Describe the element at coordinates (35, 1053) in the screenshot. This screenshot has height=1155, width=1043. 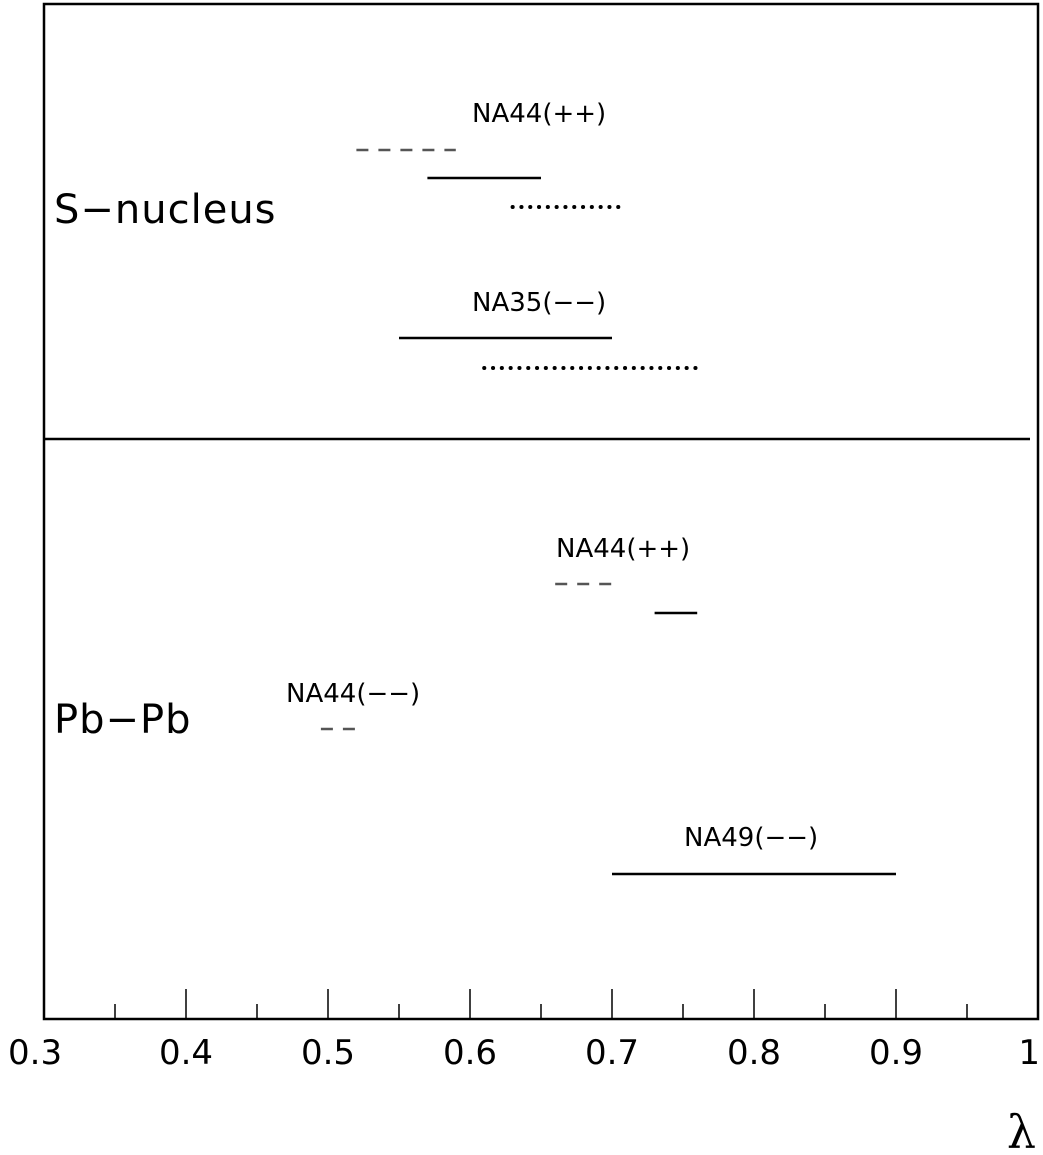
I see `x-tick-label: 0.3` at that location.